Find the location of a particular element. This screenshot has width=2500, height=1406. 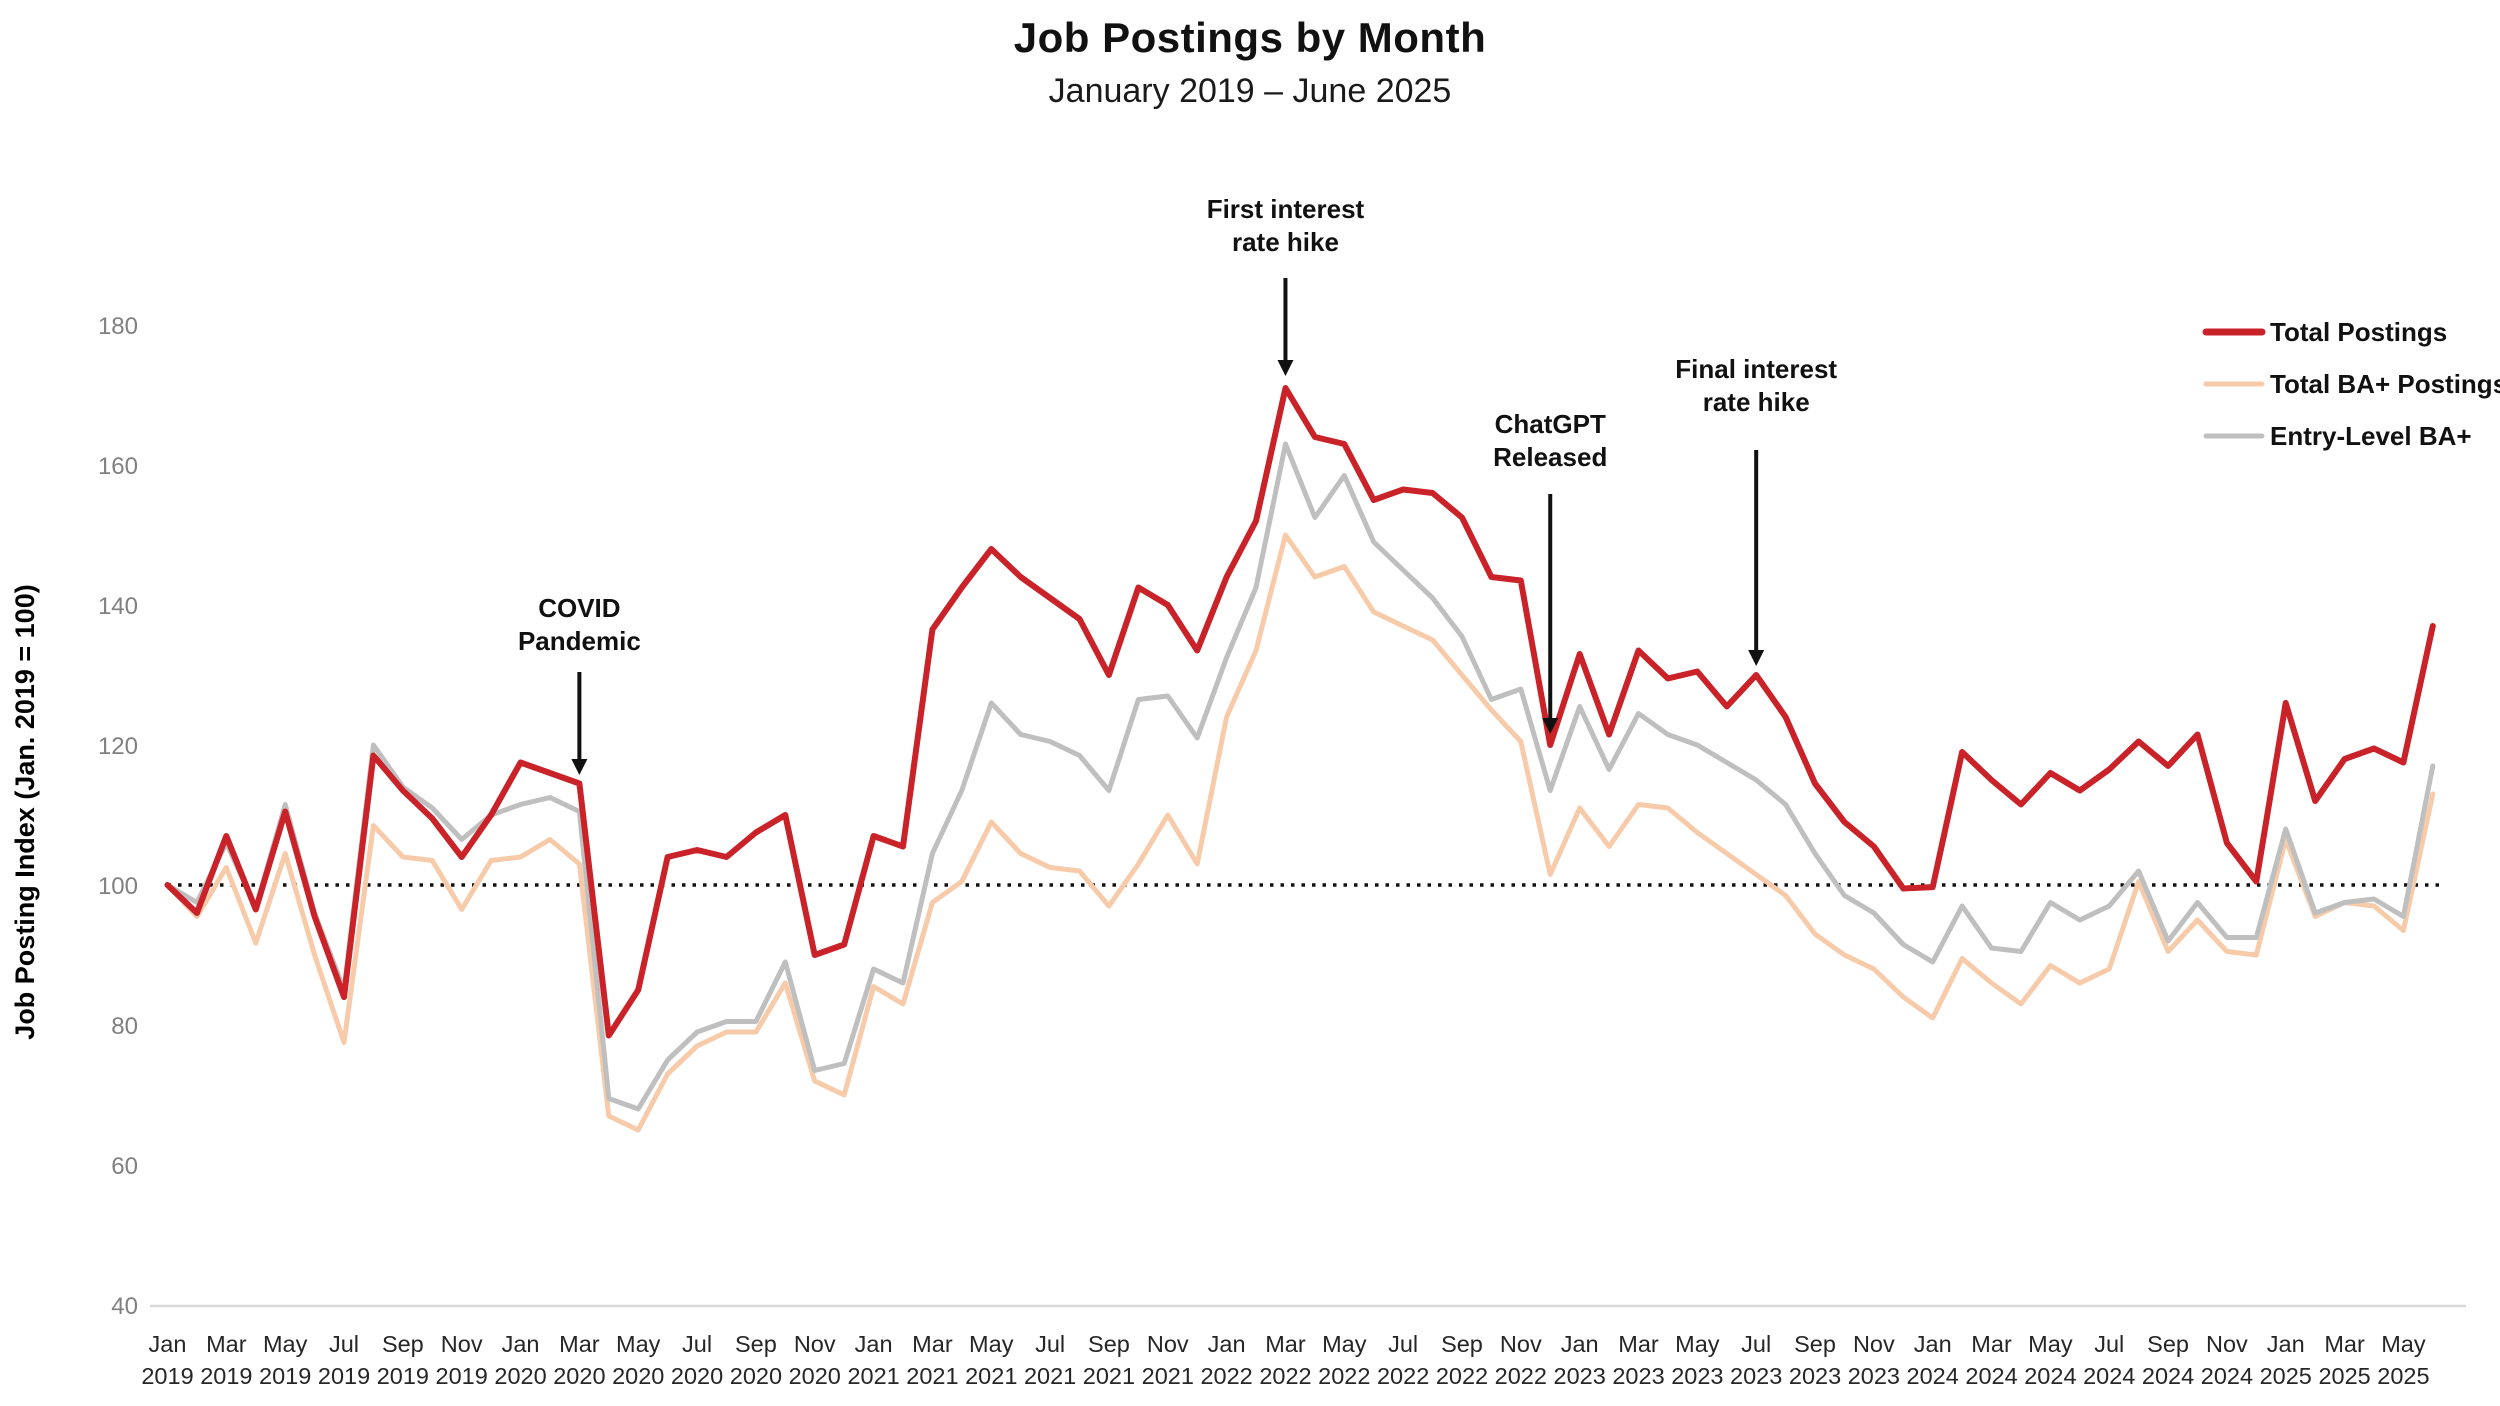

annotation-text: ChatGPT is located at coordinates (1550, 424).